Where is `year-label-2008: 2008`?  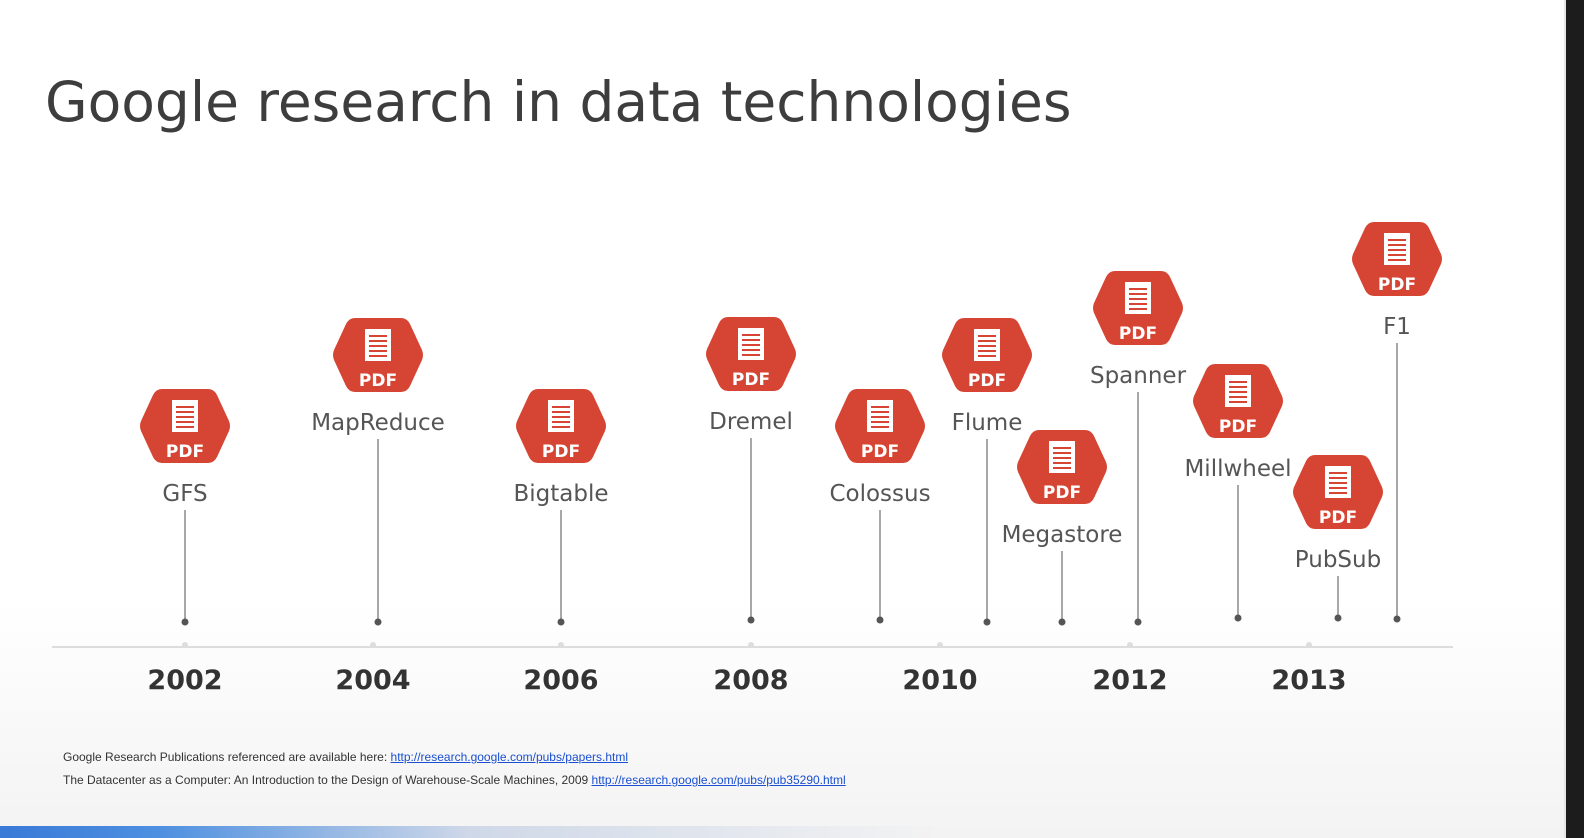 year-label-2008: 2008 is located at coordinates (750, 680).